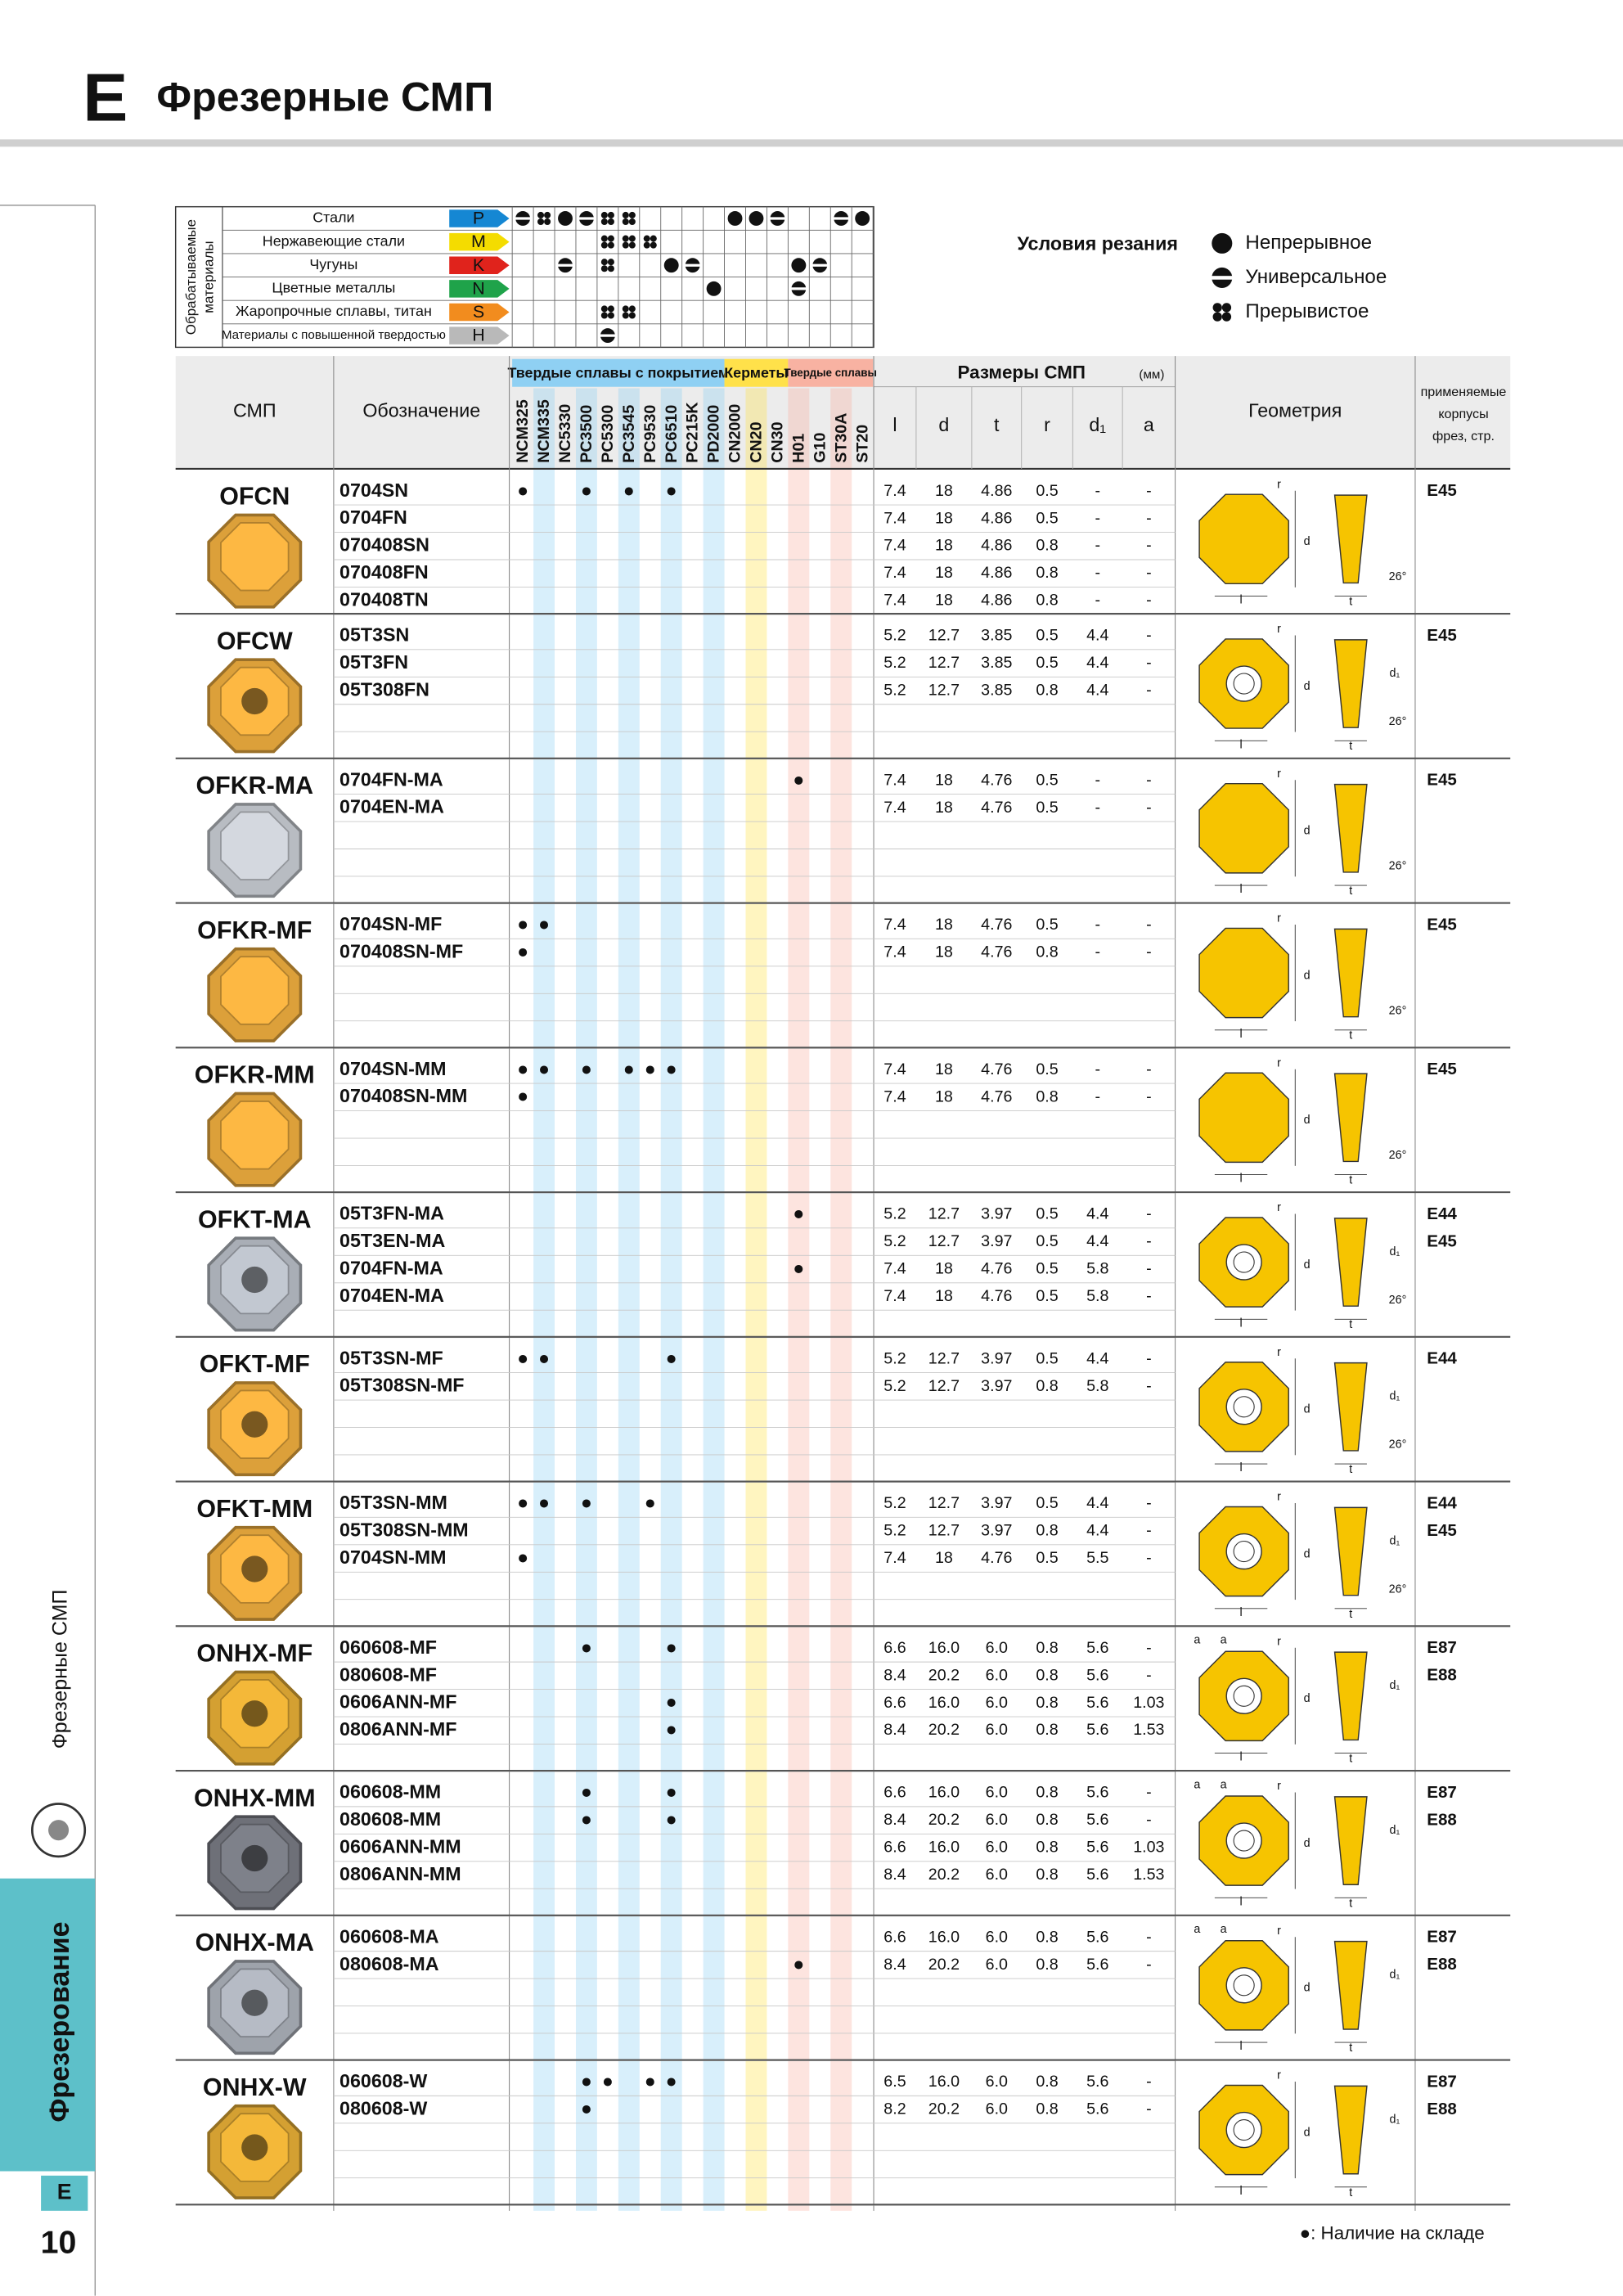 The image size is (1623, 2296). Describe the element at coordinates (996, 1069) in the screenshot. I see `dim-value: 4.76` at that location.